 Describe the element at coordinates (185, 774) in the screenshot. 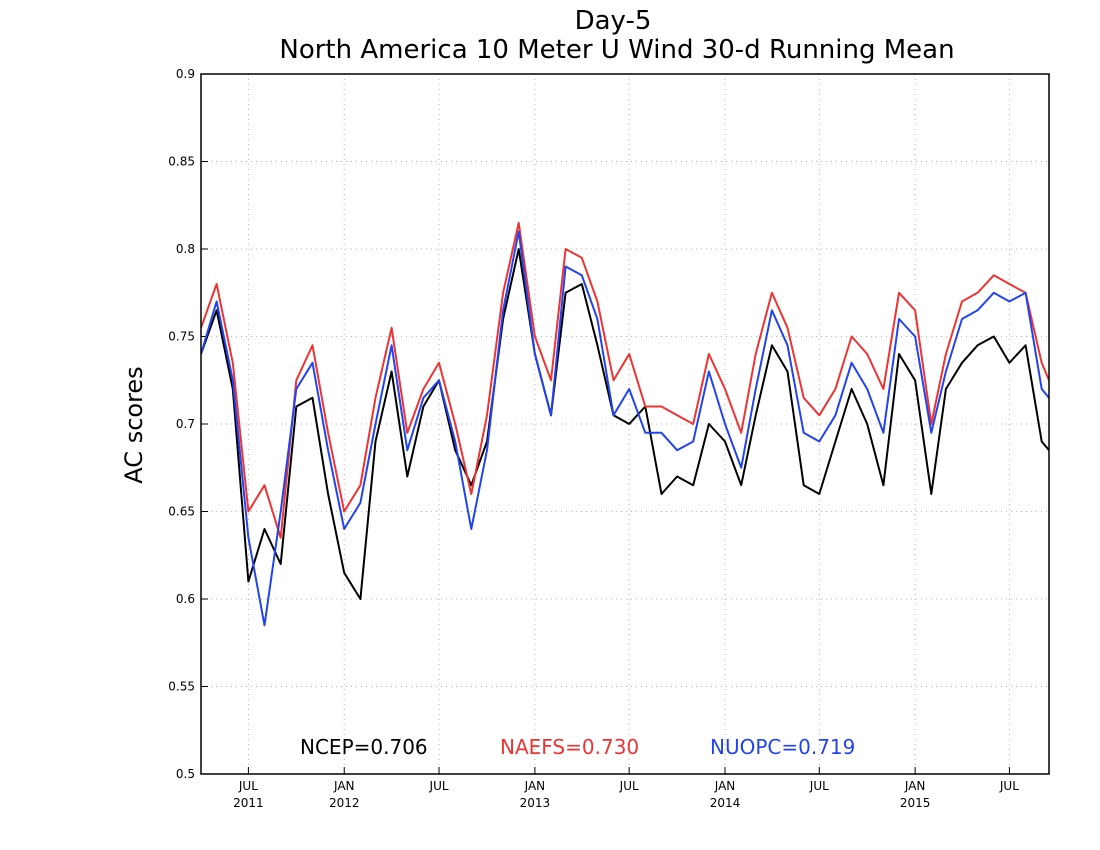

I see `y-tick-label: 0.5` at that location.